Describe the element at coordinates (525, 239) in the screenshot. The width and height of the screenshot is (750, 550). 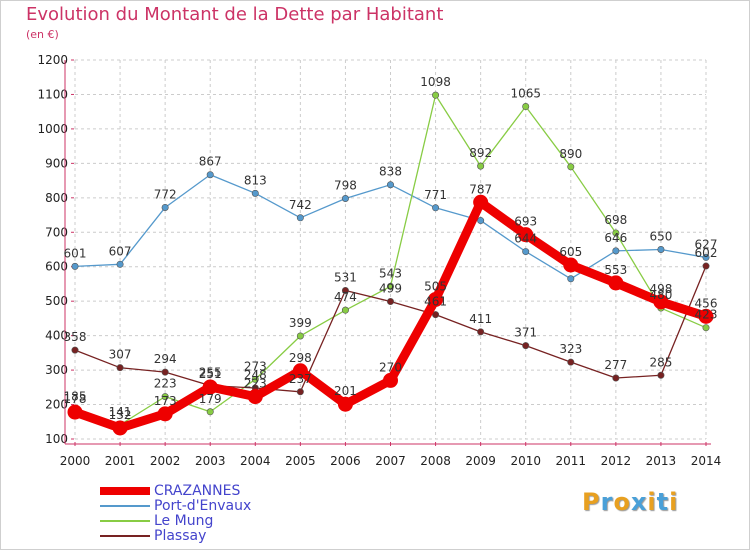
I see `data-label: 644` at that location.